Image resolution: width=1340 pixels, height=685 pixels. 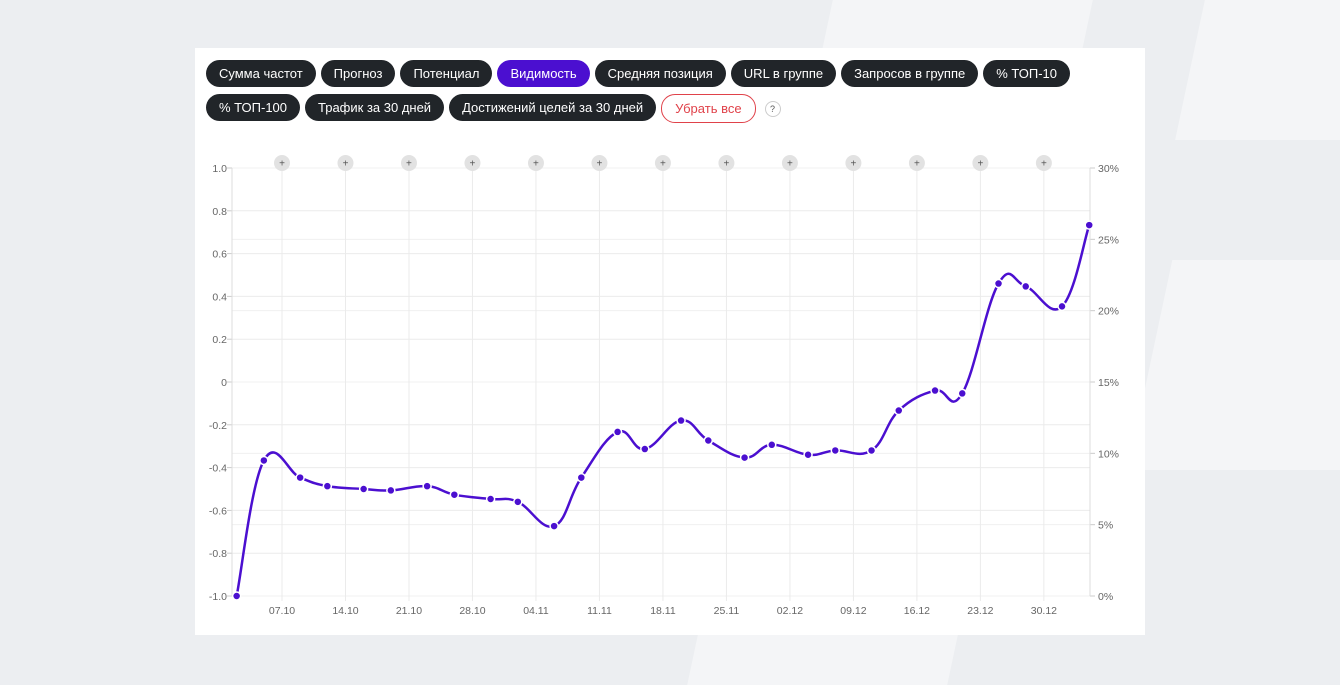 I want to click on left-axis-tick: 0, so click(x=224, y=383).